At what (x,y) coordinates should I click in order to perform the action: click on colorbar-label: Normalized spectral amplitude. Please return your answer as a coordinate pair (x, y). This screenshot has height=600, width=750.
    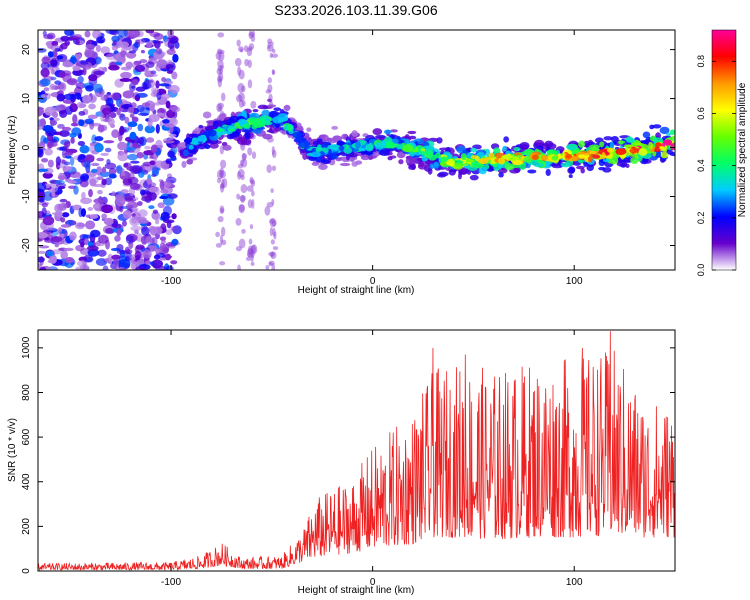
    Looking at the image, I should click on (742, 149).